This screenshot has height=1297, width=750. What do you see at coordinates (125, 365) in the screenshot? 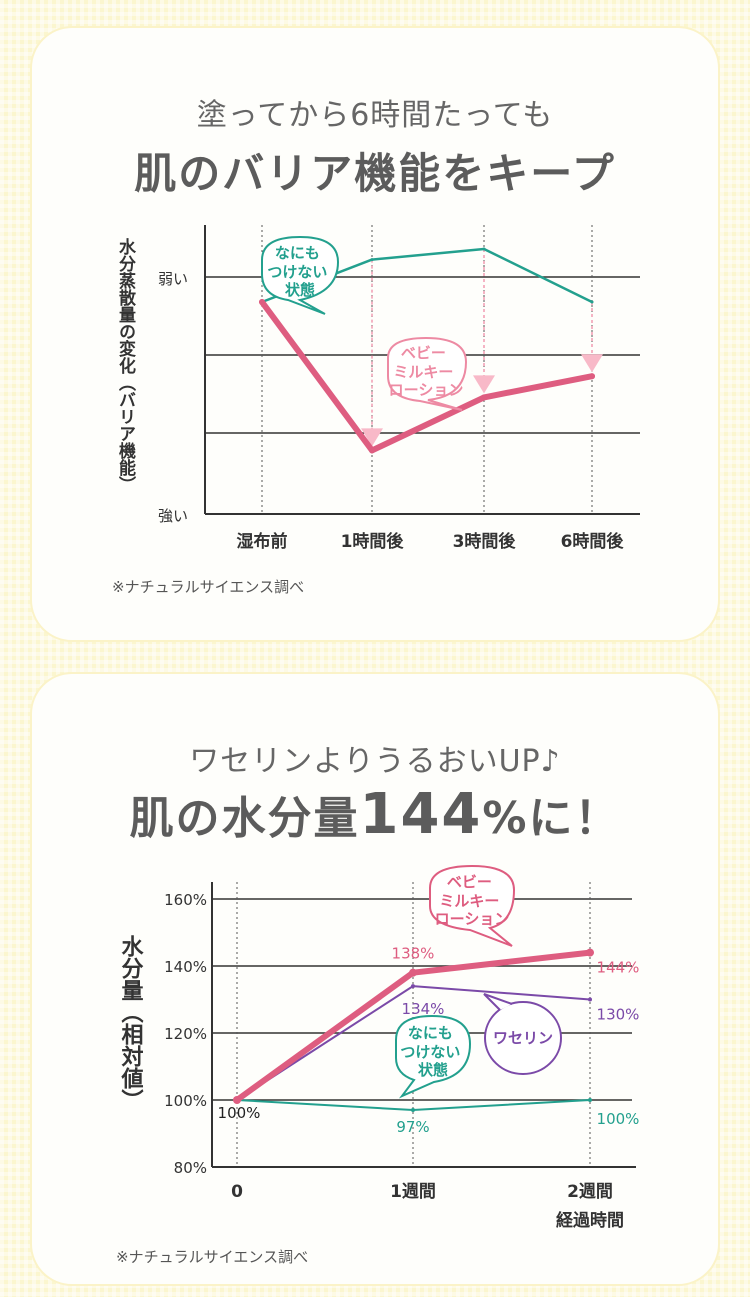
I see `chart1-y-axis-label: 水分蒸散量の変化（バリア機能）` at bounding box center [125, 365].